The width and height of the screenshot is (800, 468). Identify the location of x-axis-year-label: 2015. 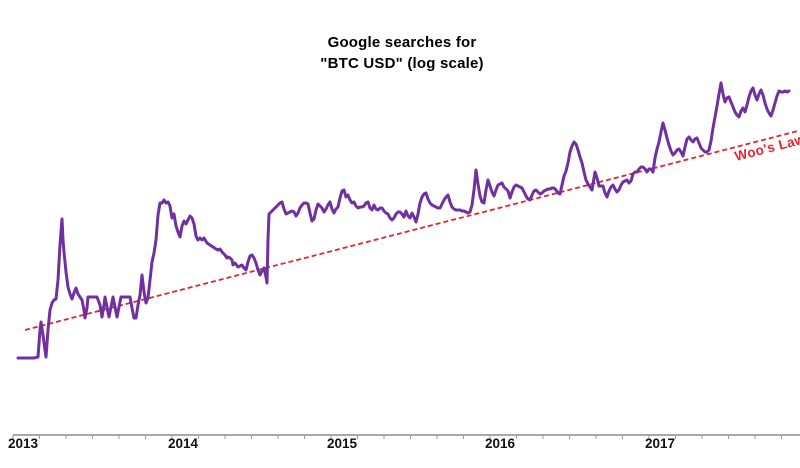
(342, 443).